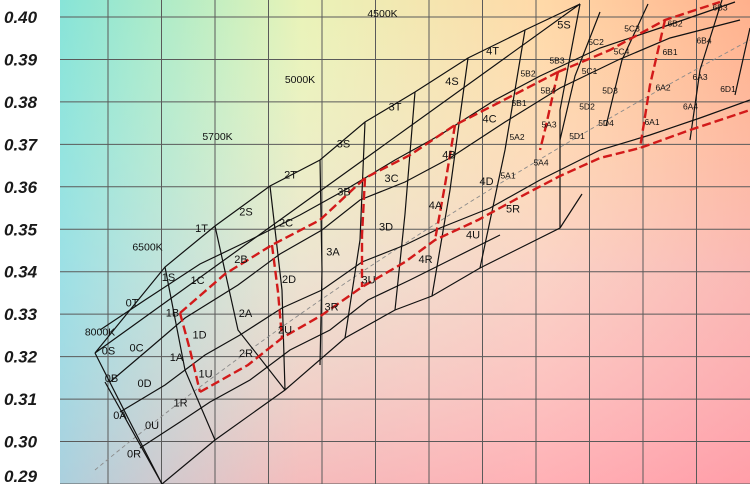 Image resolution: width=750 pixels, height=484 pixels. What do you see at coordinates (577, 136) in the screenshot?
I see `bin-label-5d1: 5D1` at bounding box center [577, 136].